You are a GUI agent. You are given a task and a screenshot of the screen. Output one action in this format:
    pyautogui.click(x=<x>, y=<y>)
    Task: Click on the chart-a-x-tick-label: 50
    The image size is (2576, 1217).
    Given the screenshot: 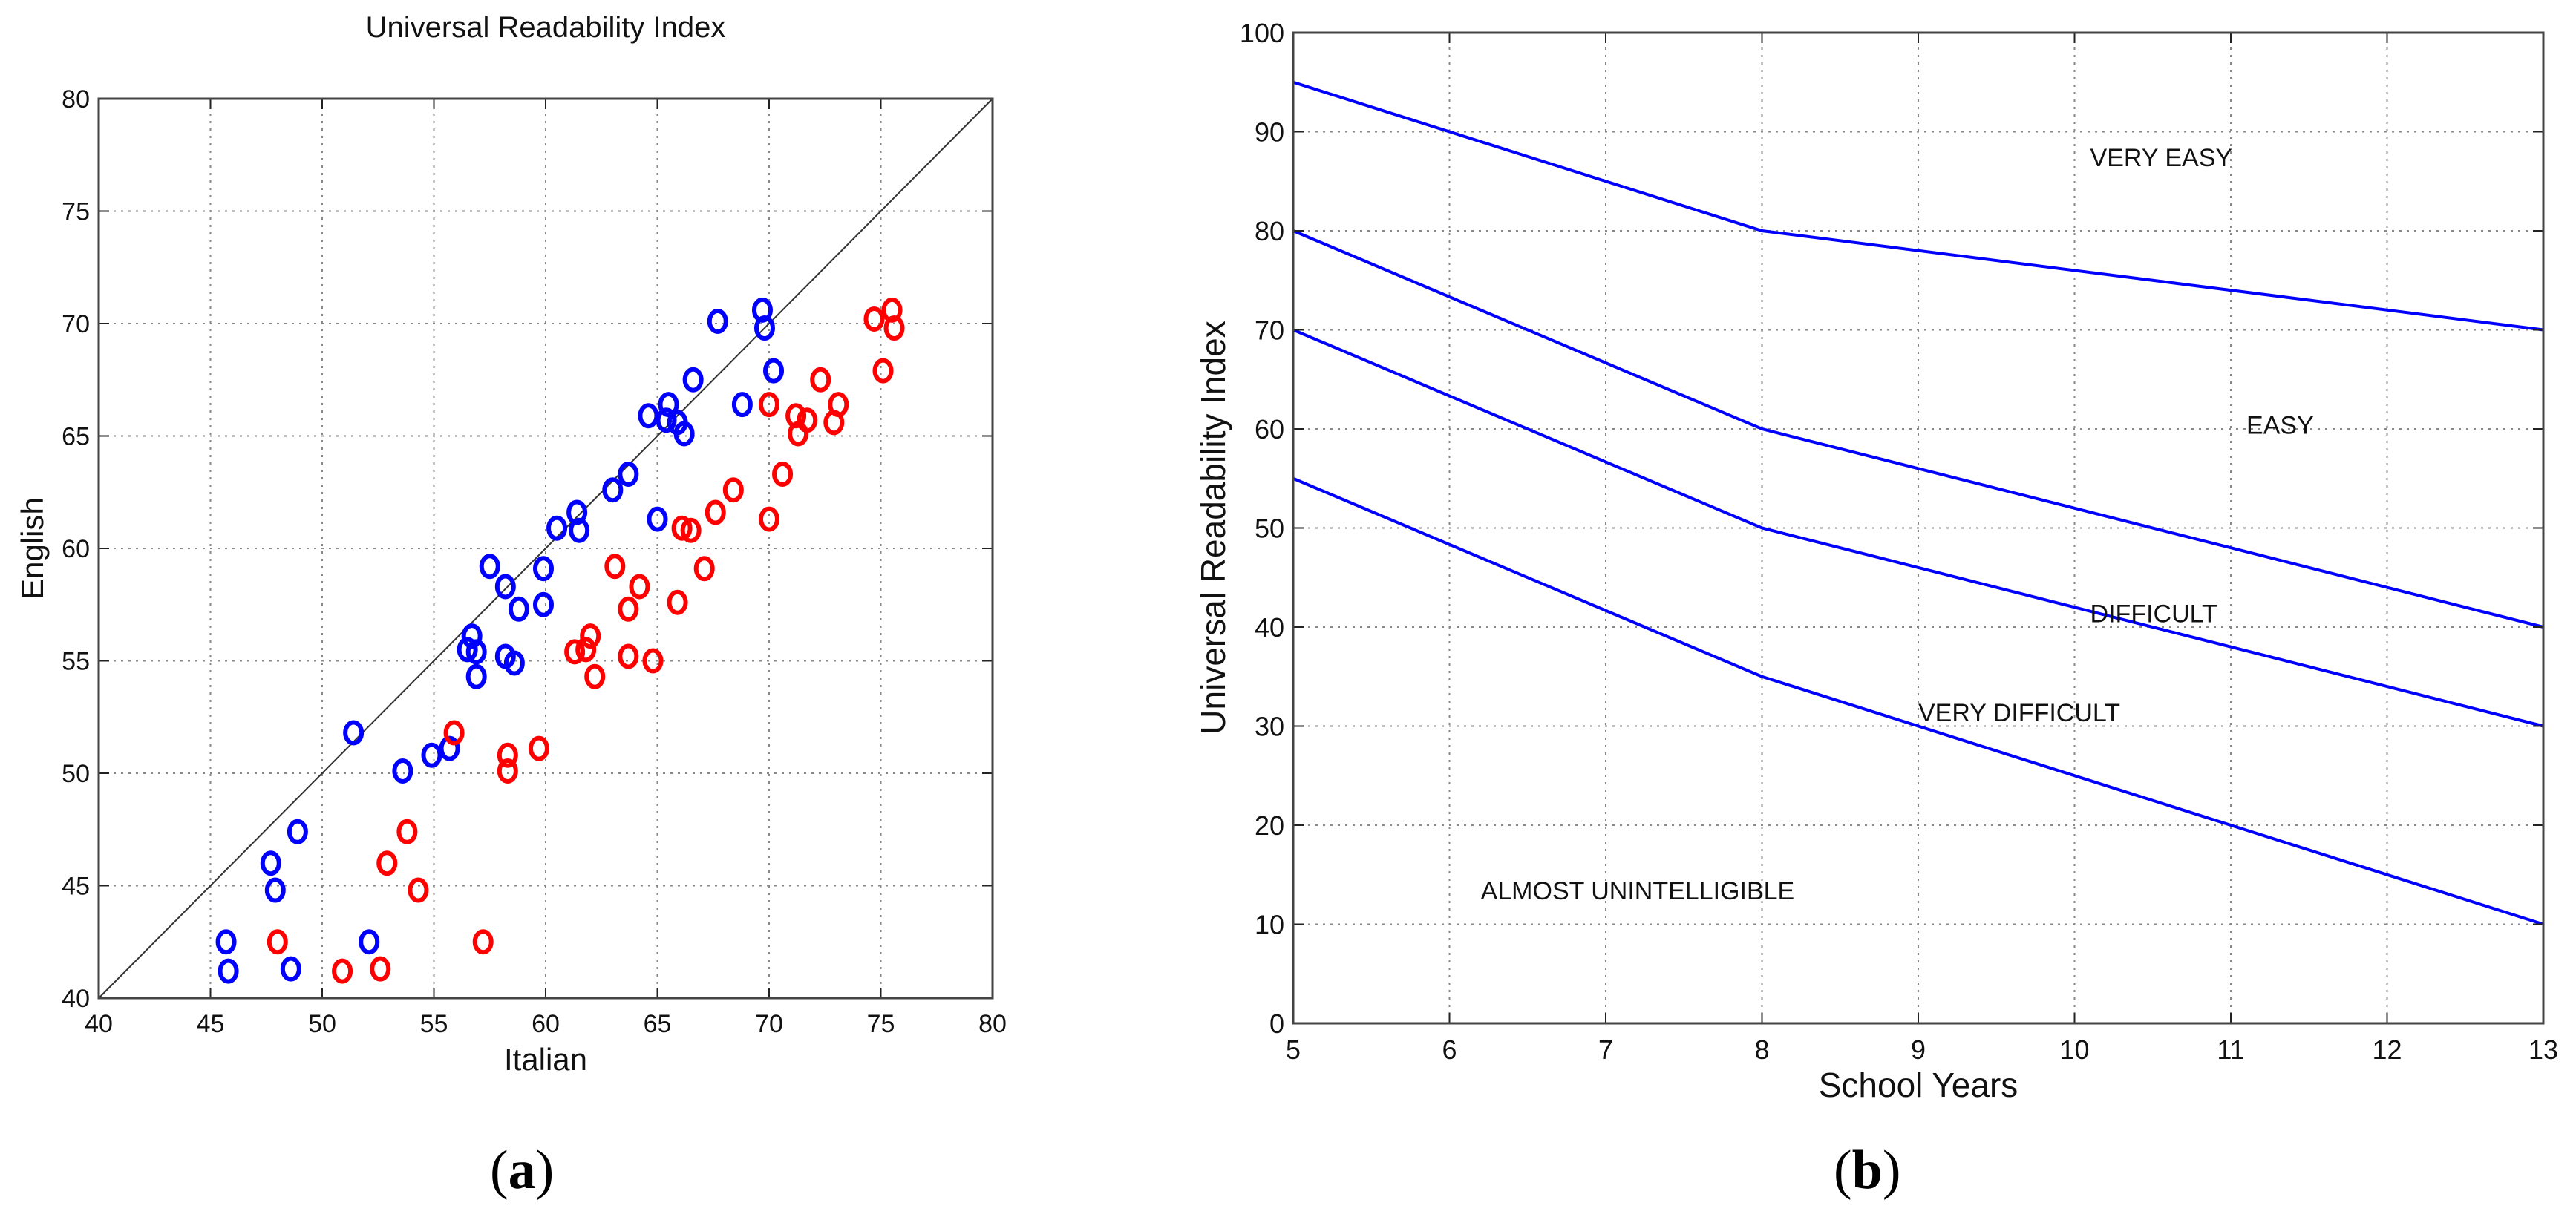 What is the action you would take?
    pyautogui.click(x=322, y=1024)
    